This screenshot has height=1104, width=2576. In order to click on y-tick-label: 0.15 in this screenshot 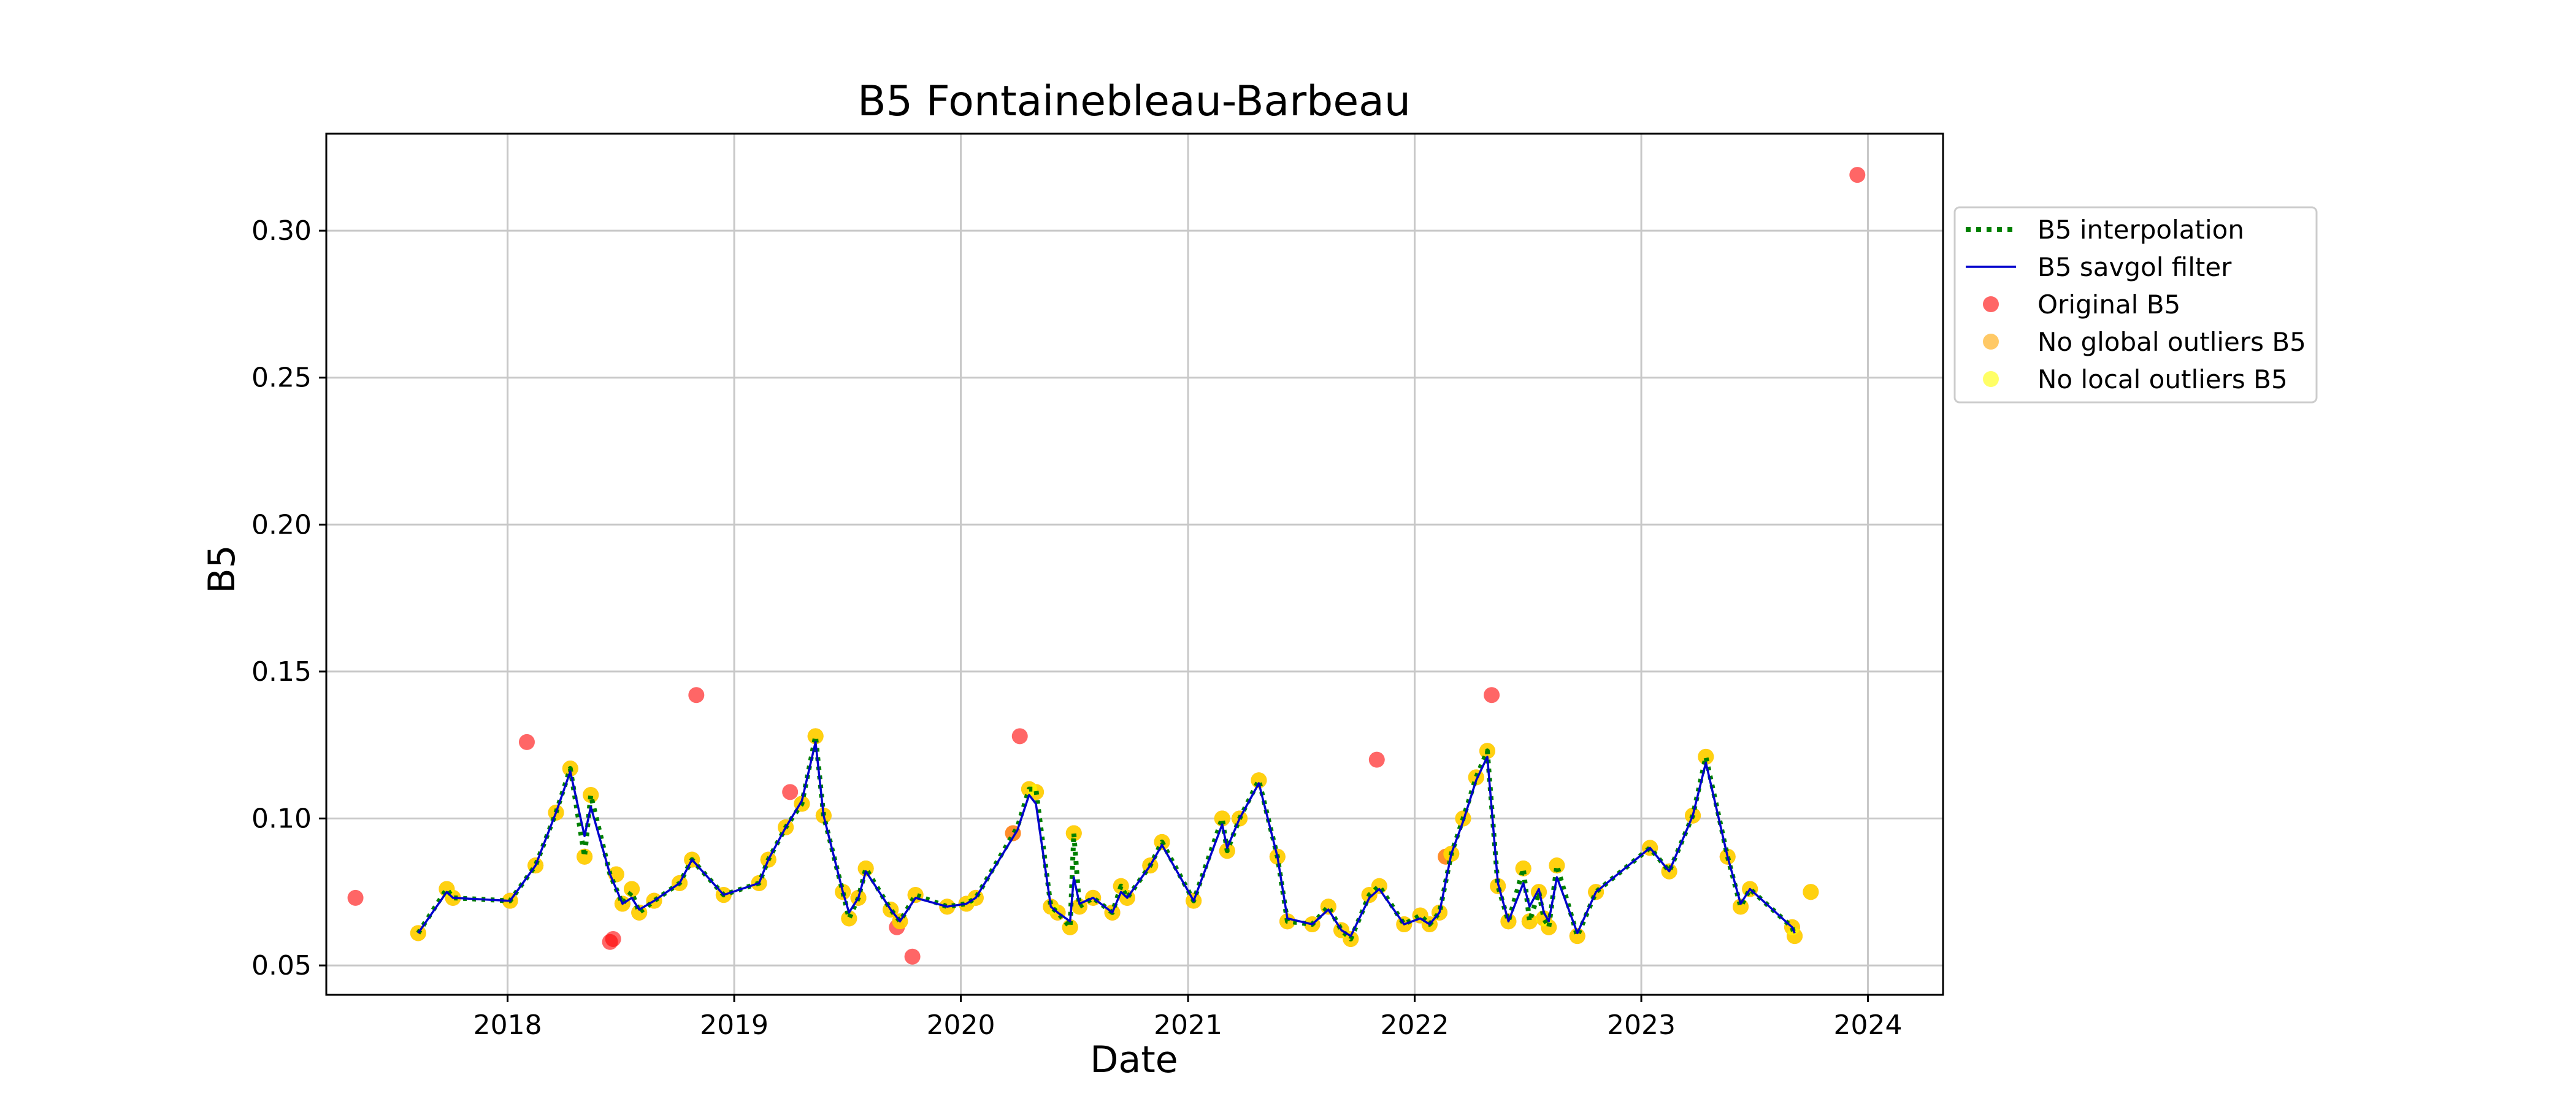, I will do `click(281, 672)`.